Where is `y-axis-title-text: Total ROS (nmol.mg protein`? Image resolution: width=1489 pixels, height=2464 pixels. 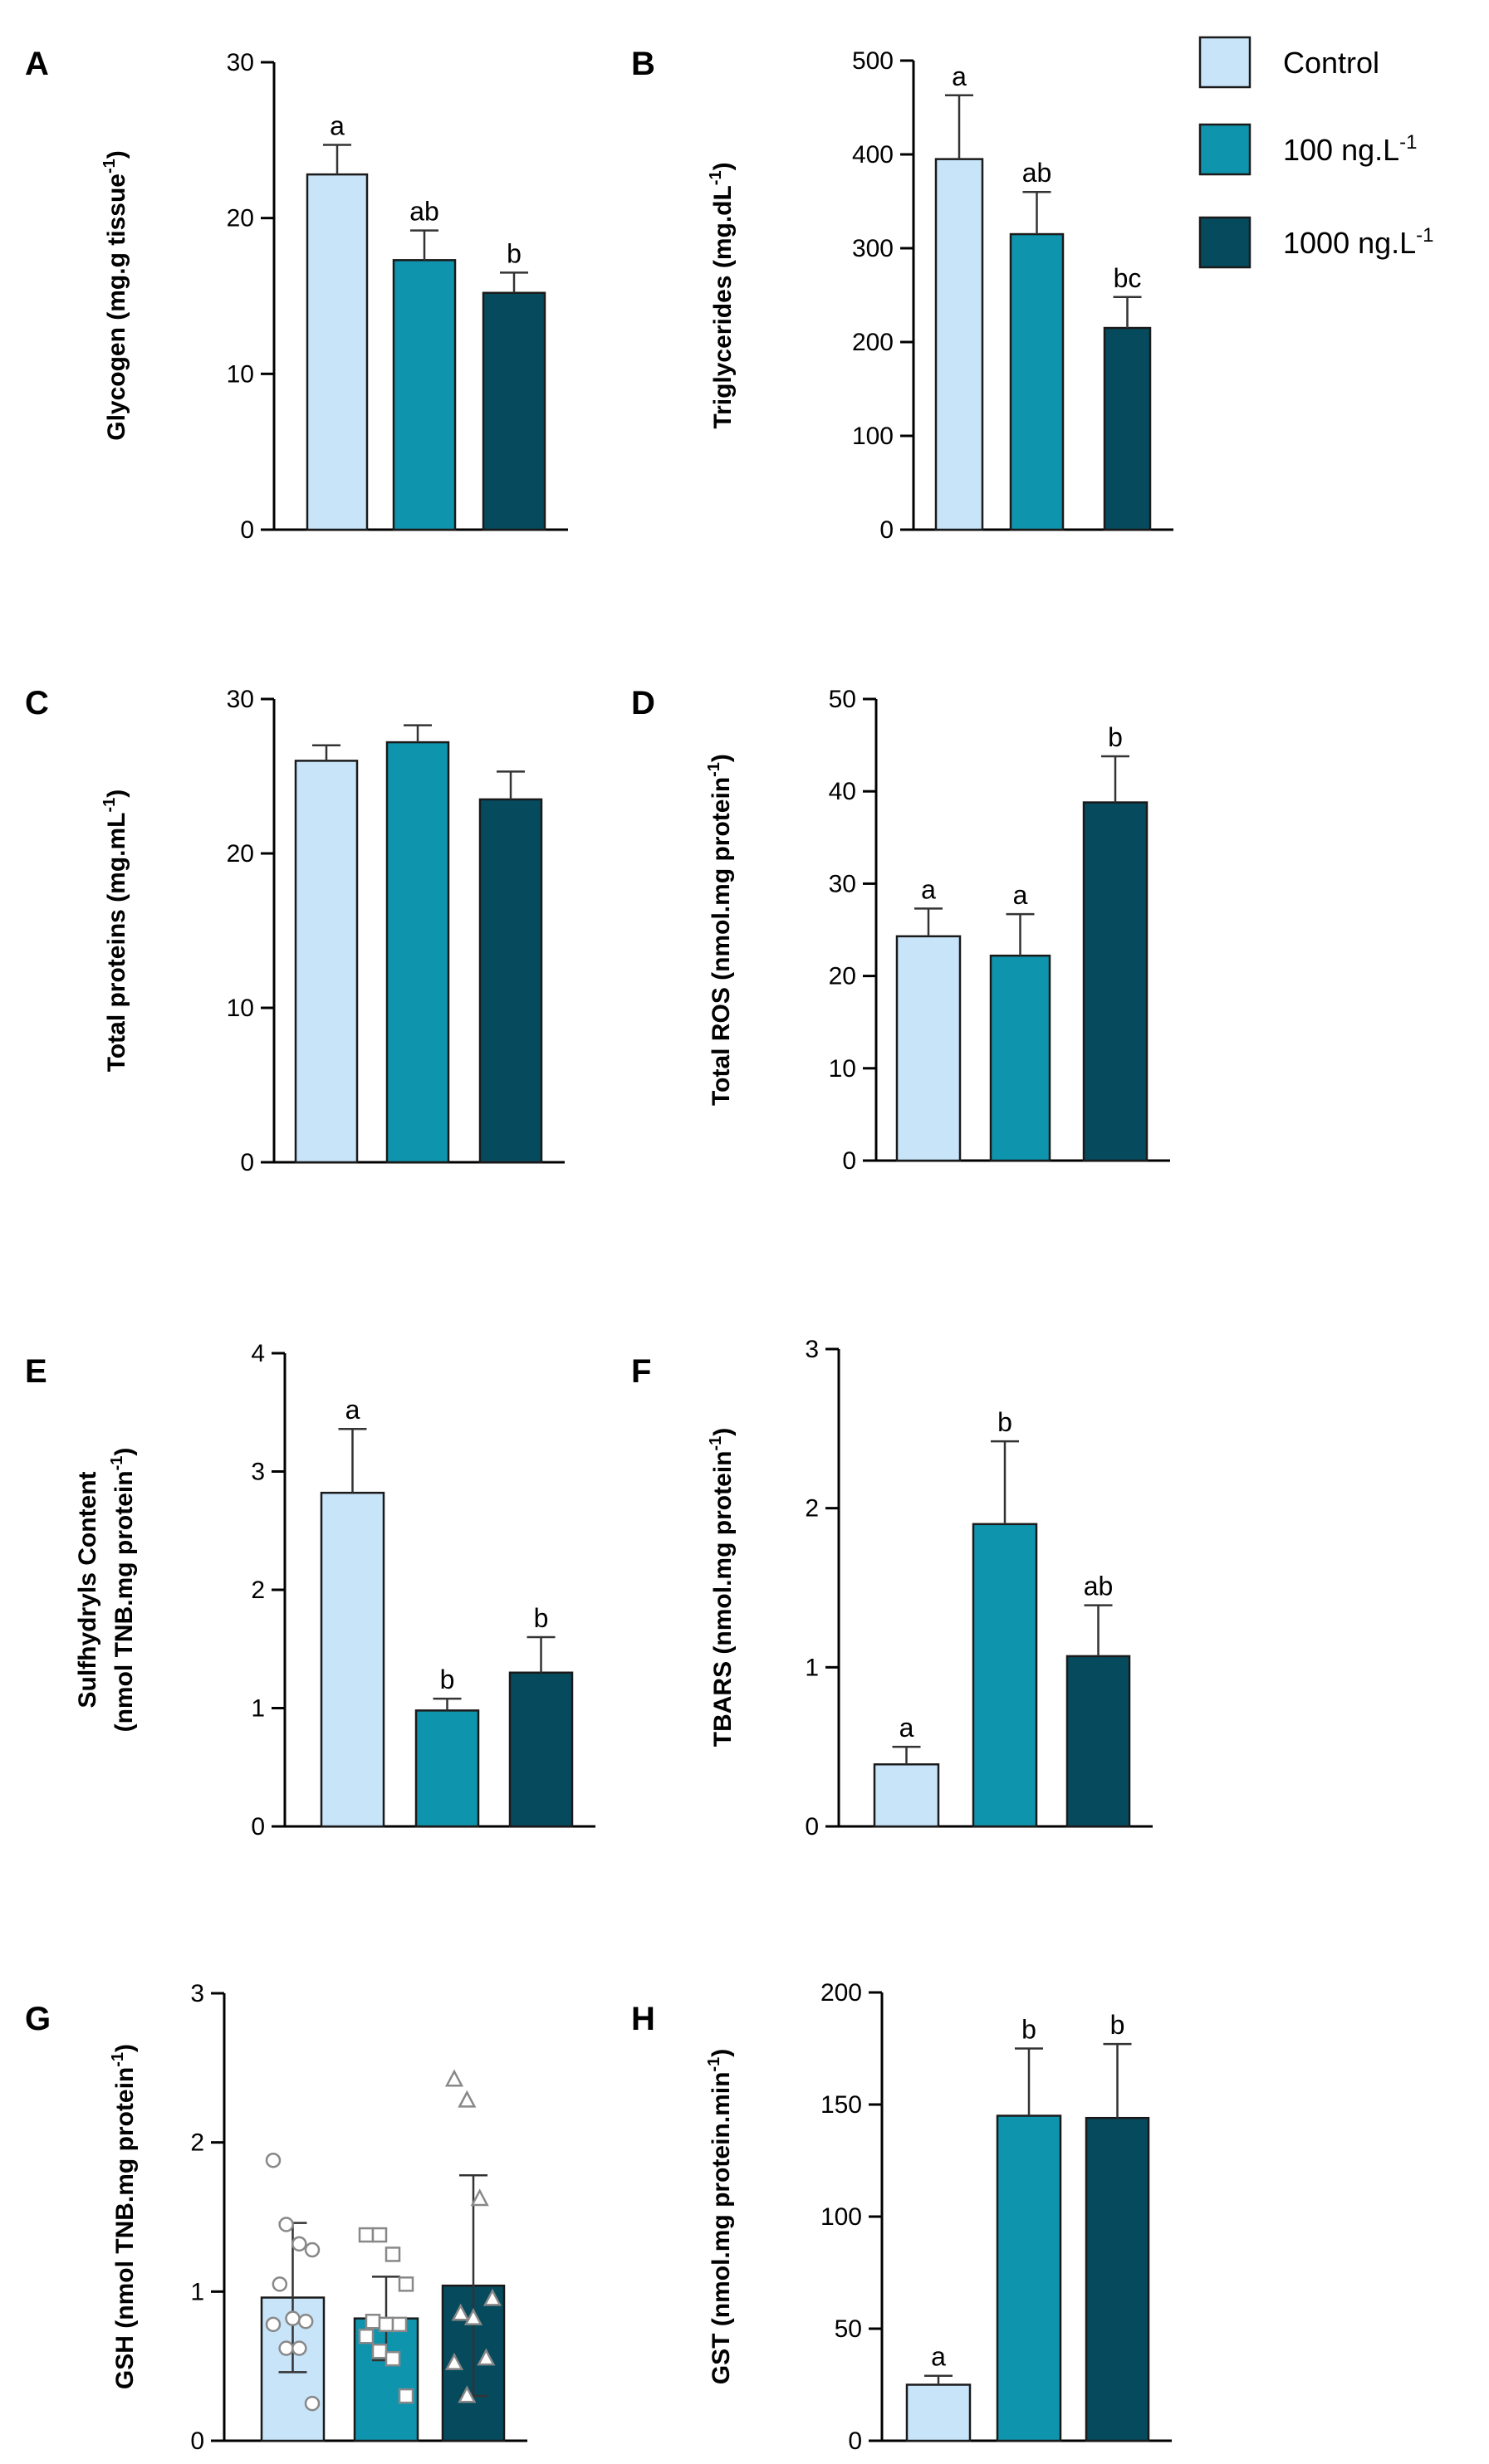
y-axis-title-text: Total ROS (nmol.mg protein is located at coordinates (721, 942).